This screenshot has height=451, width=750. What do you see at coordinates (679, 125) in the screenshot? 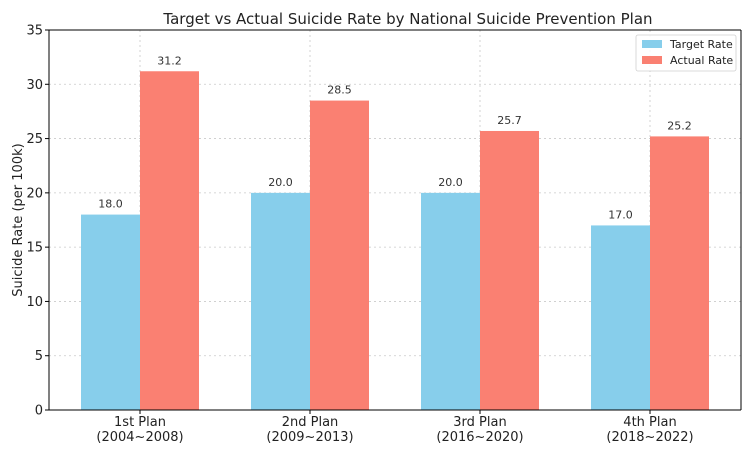
I see `bar-data-label: 25.2` at bounding box center [679, 125].